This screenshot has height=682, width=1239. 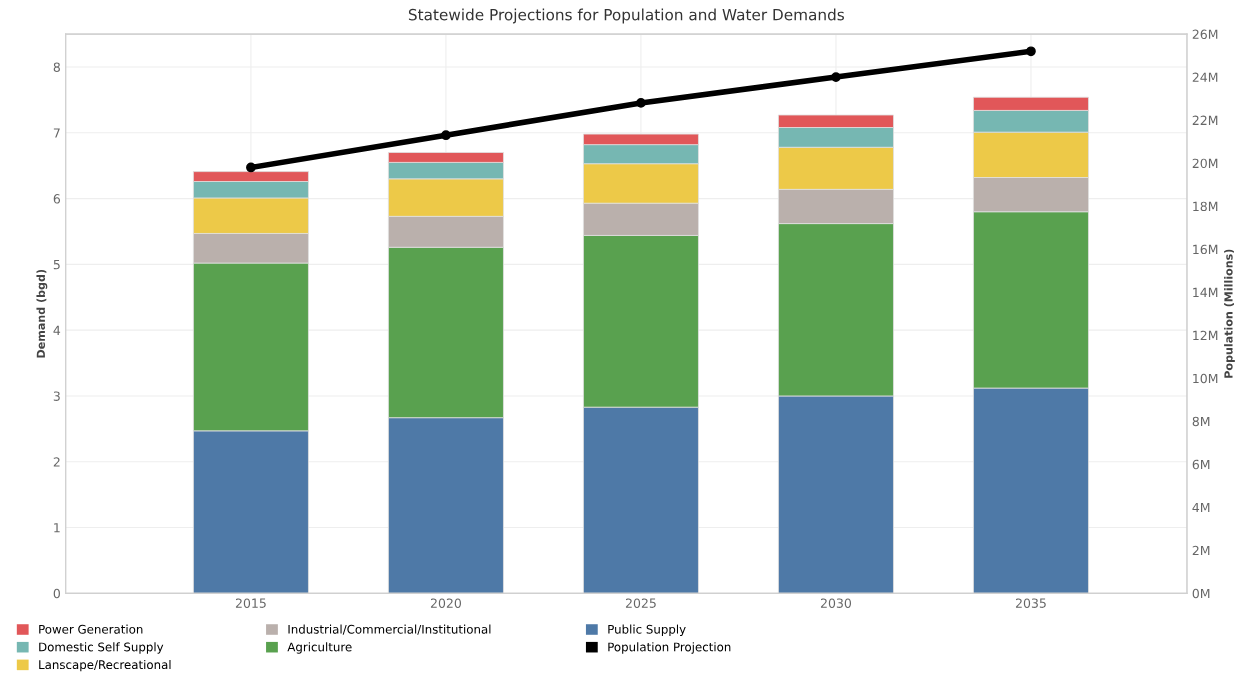 What do you see at coordinates (1201, 421) in the screenshot?
I see `y2-tick-label: 8M` at bounding box center [1201, 421].